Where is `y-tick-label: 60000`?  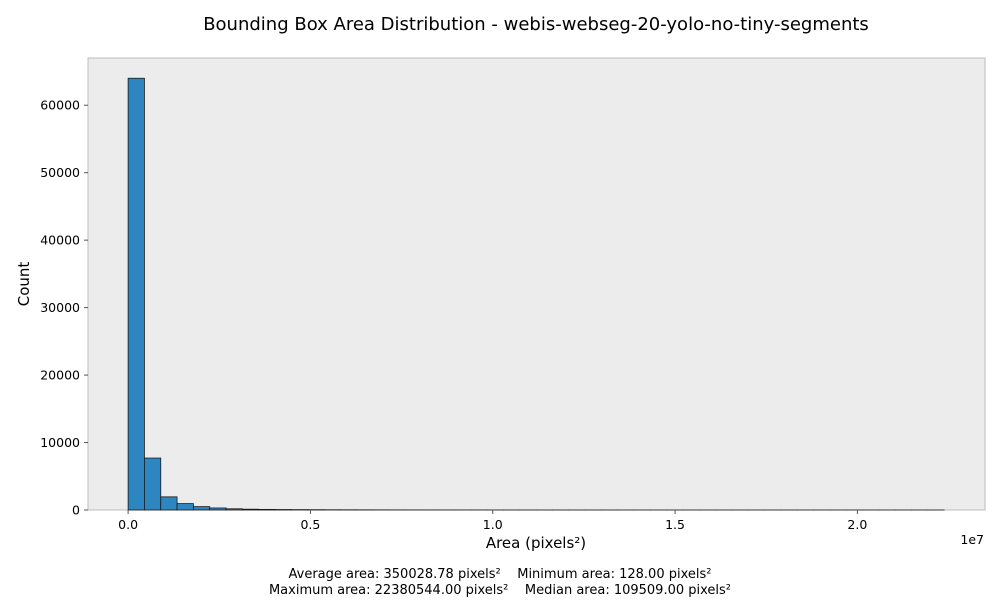 y-tick-label: 60000 is located at coordinates (60, 105).